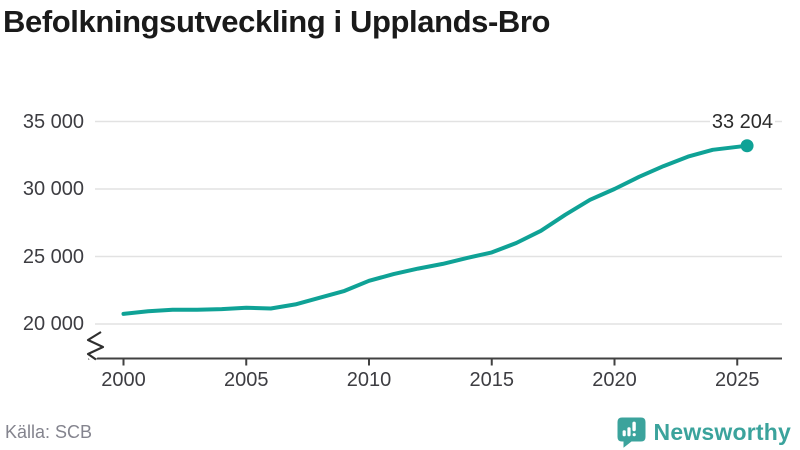 The height and width of the screenshot is (450, 800). What do you see at coordinates (49, 432) in the screenshot?
I see `source-label: Källa: SCB` at bounding box center [49, 432].